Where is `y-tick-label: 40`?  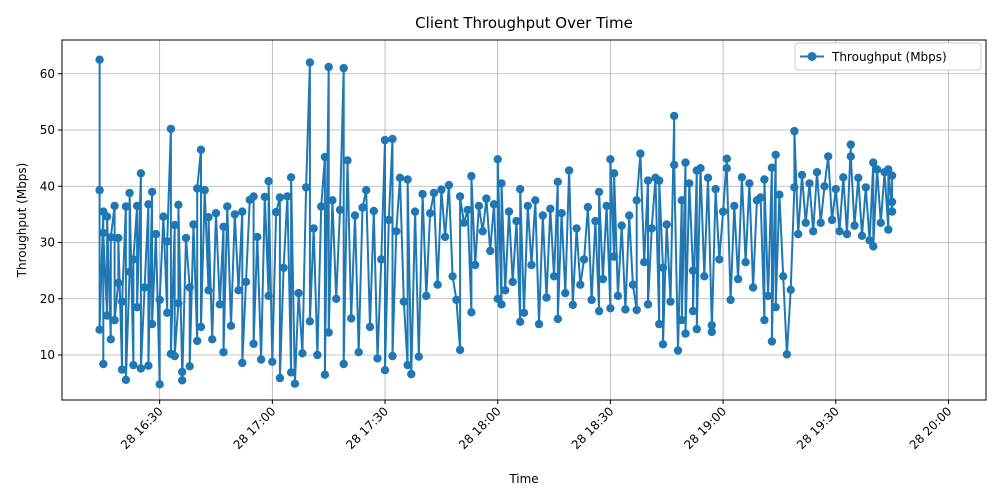 y-tick-label: 40 is located at coordinates (47, 186).